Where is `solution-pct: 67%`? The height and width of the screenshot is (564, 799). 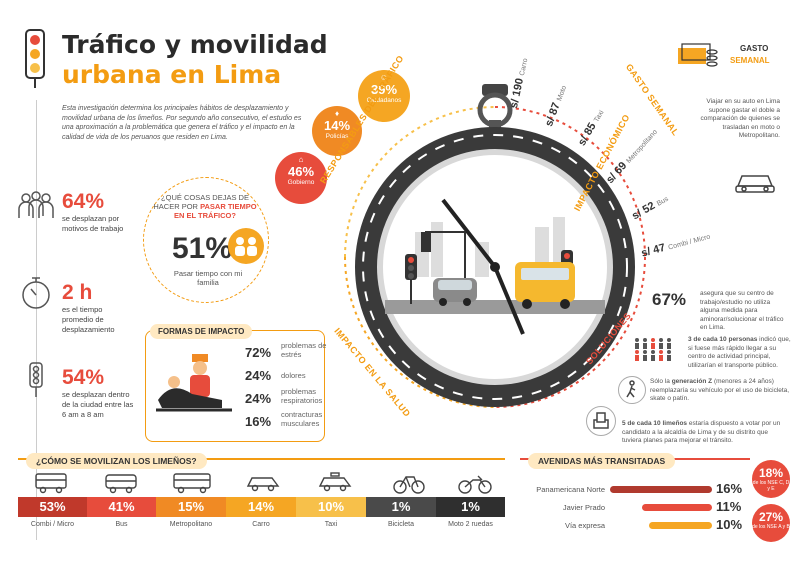 solution-pct: 67% is located at coordinates (669, 299).